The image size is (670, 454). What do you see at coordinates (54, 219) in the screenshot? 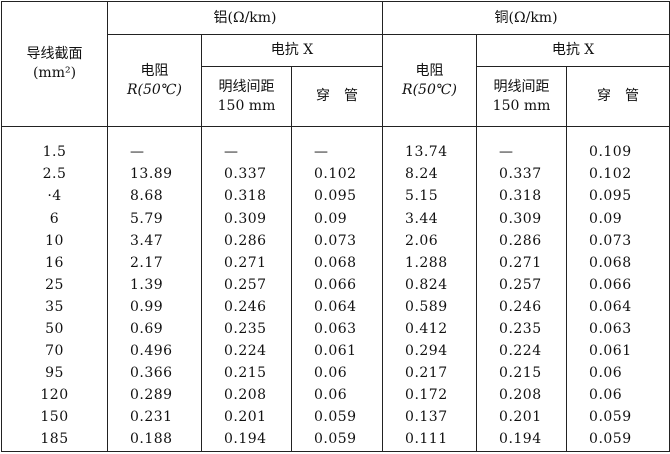
I see `cell-section: 6` at bounding box center [54, 219].